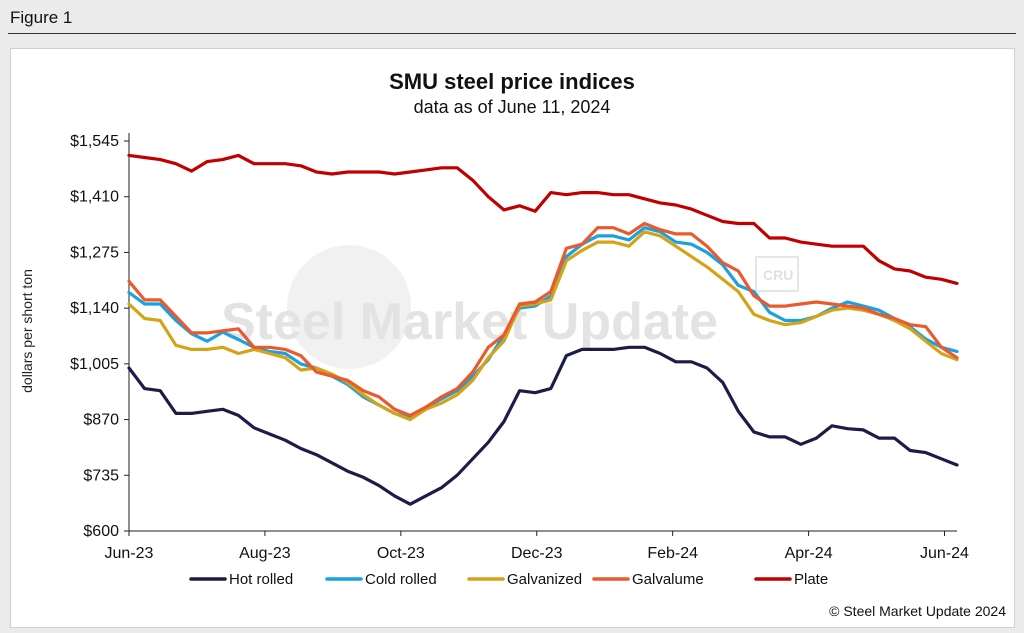 The width and height of the screenshot is (1024, 633). Describe the element at coordinates (469, 322) in the screenshot. I see `watermark-text: Steel Market Update` at that location.